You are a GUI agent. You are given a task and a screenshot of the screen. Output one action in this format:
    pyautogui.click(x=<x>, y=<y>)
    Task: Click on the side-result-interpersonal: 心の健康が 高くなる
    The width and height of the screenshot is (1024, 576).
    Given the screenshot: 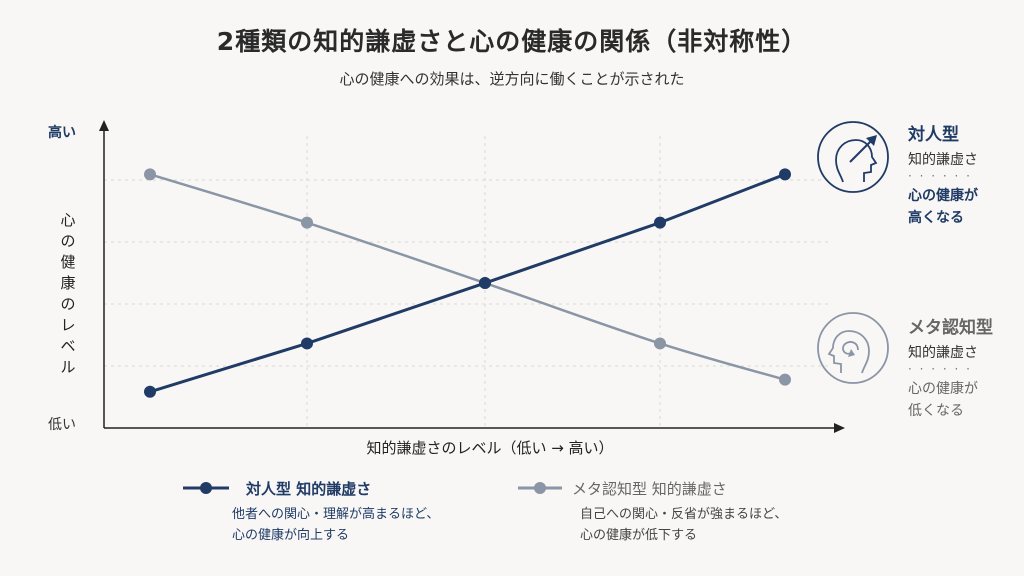 What is the action you would take?
    pyautogui.click(x=943, y=207)
    